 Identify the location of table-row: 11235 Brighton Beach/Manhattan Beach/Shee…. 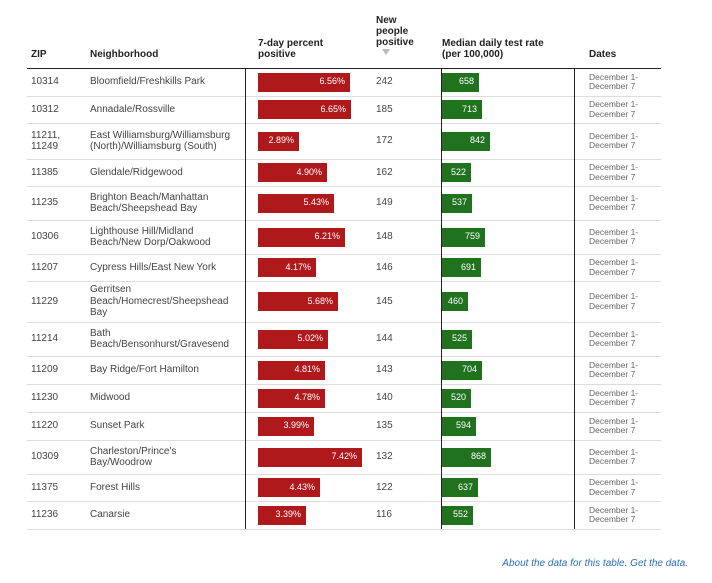
(344, 203).